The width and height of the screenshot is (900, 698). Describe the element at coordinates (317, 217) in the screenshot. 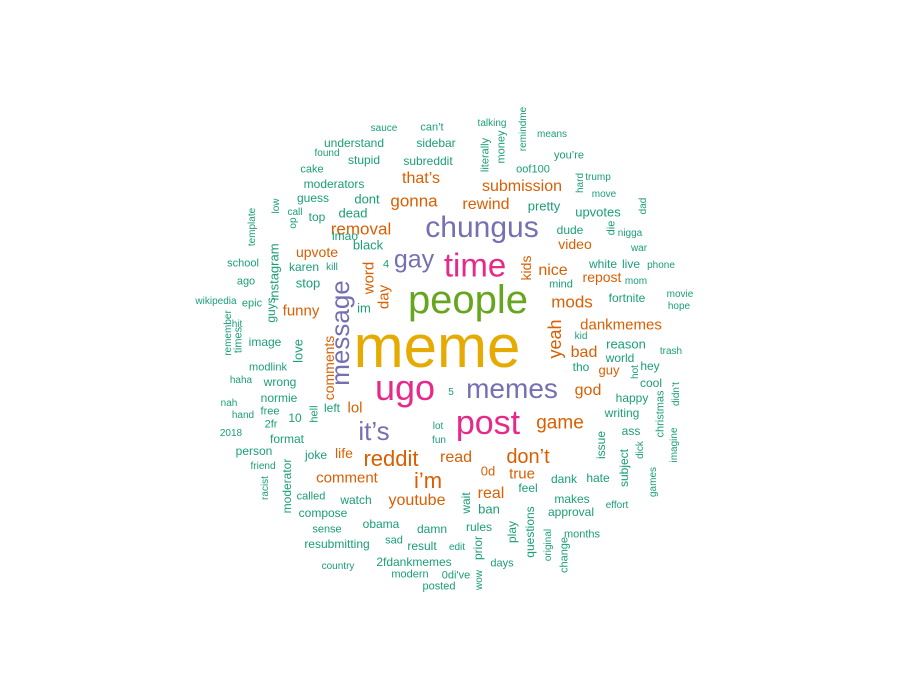

I see `word-top: top` at that location.